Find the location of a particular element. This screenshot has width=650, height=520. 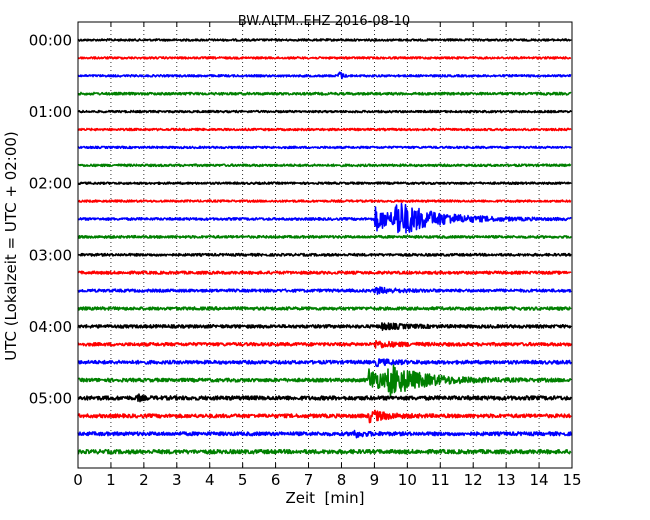

x-tick-label: 14 is located at coordinates (539, 480).